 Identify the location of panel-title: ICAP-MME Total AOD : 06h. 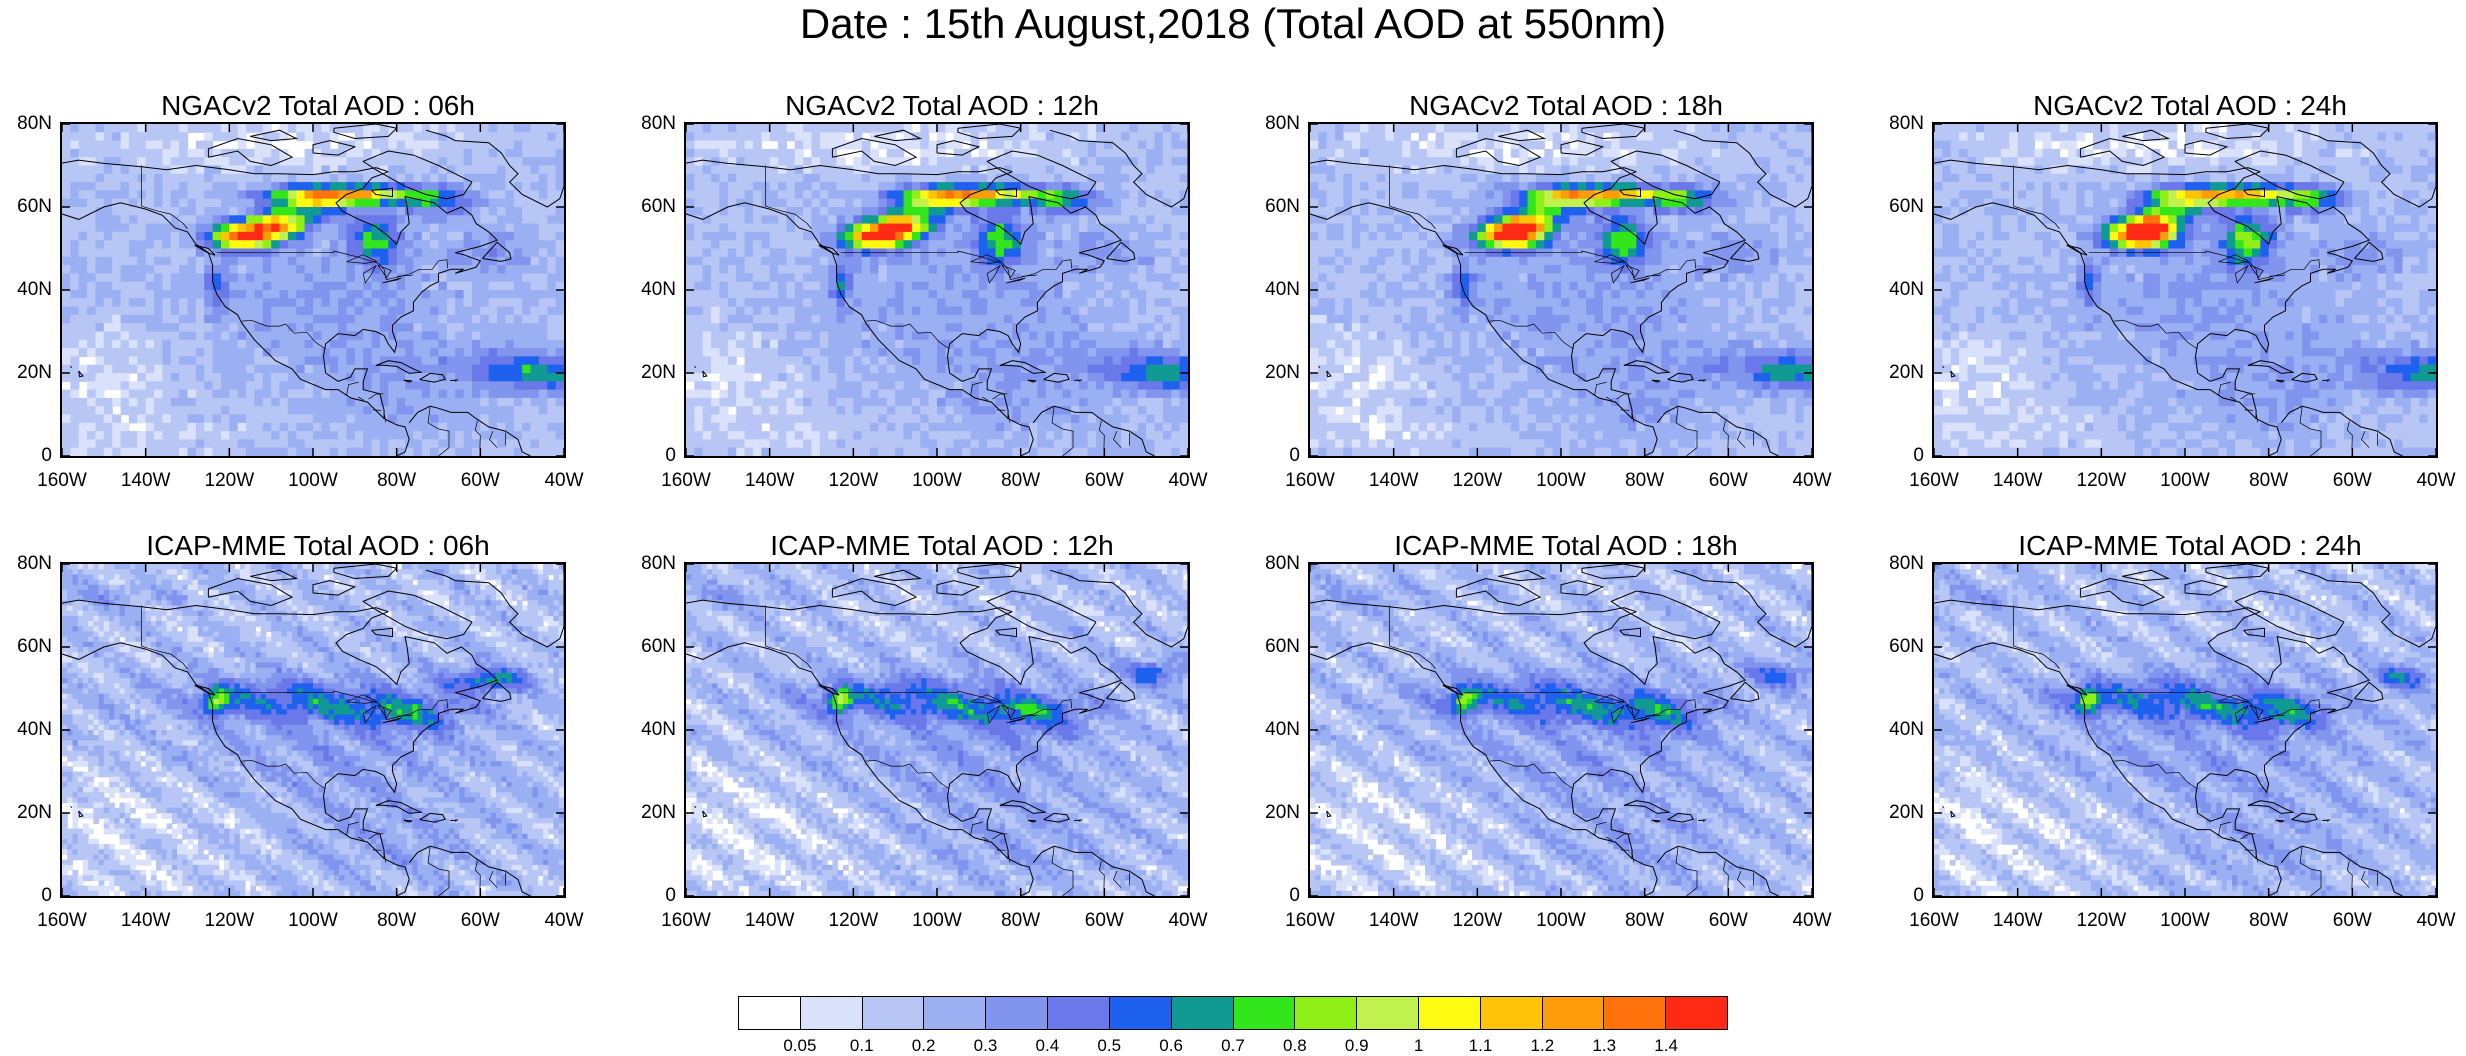
(318, 546).